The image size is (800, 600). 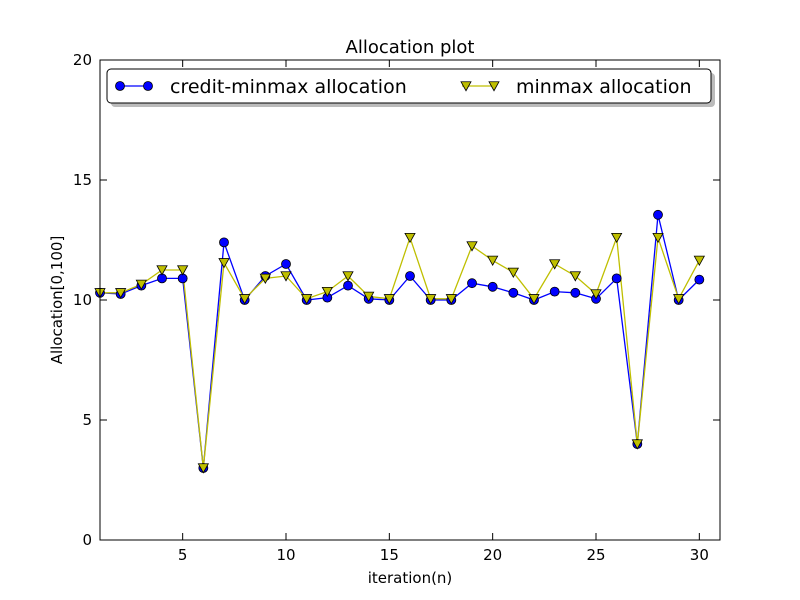 I want to click on y-tick-label: 10, so click(x=82, y=300).